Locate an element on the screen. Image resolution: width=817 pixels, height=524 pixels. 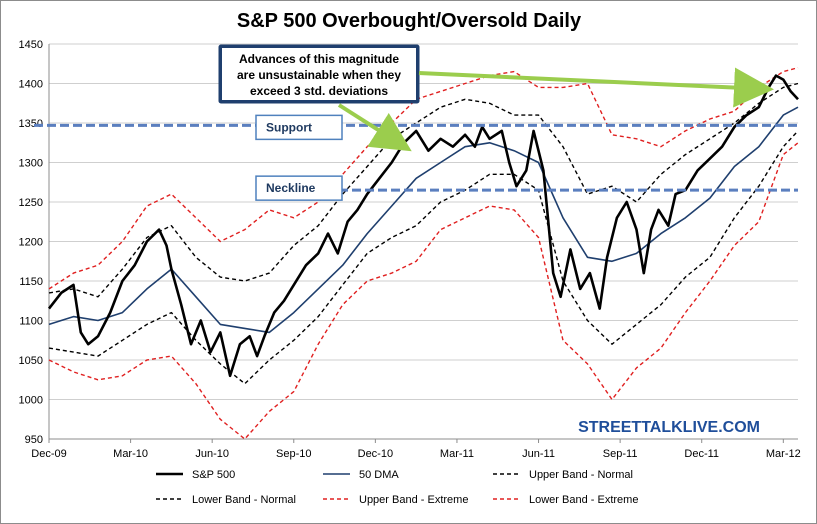
annotation-arrow-right is located at coordinates (596, 87).